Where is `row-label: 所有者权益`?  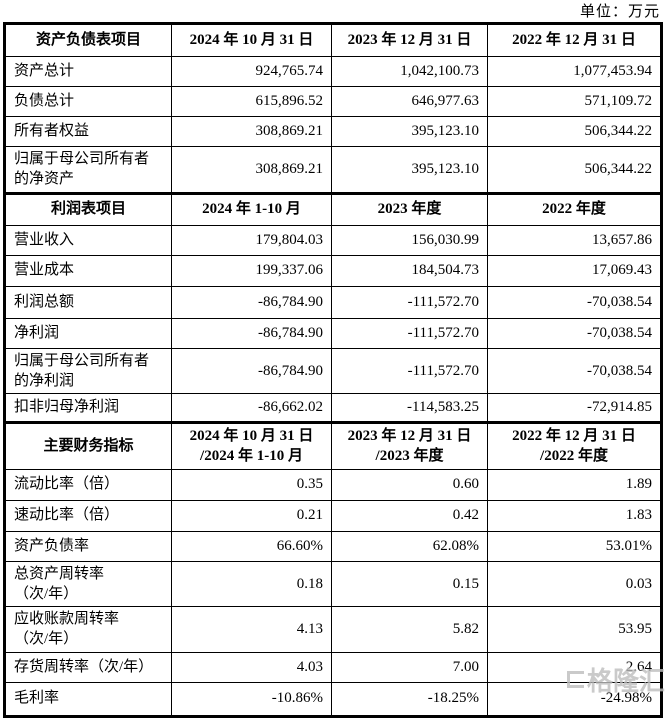
row-label: 所有者权益 is located at coordinates (88, 131).